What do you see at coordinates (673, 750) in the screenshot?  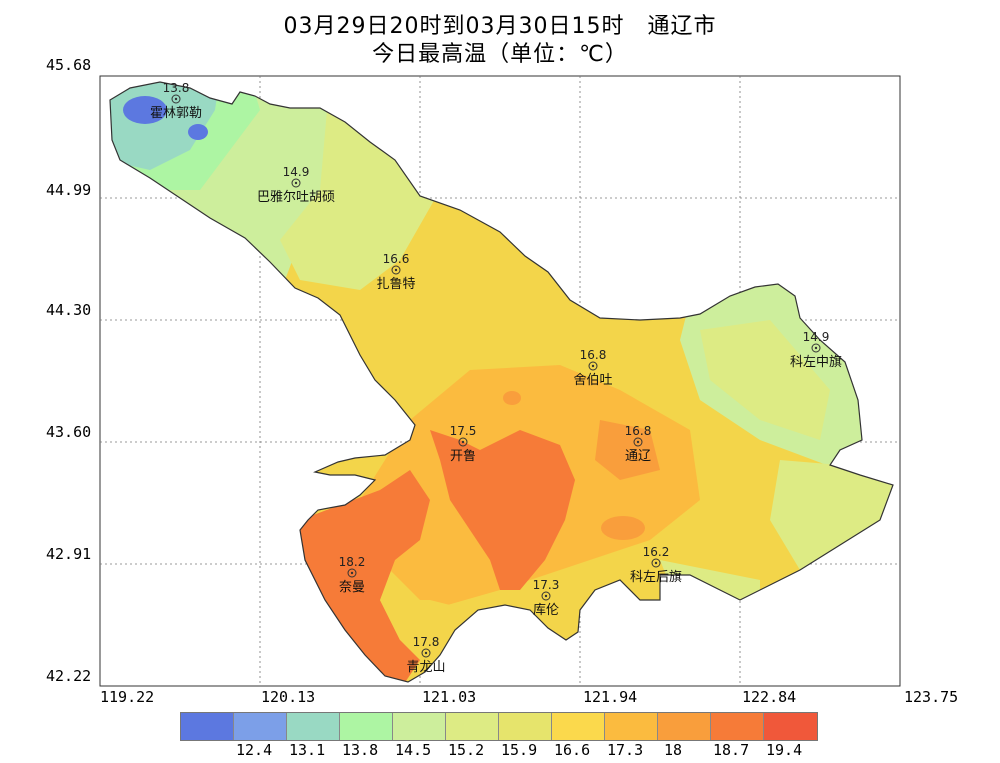 I see `legend-label: 18` at bounding box center [673, 750].